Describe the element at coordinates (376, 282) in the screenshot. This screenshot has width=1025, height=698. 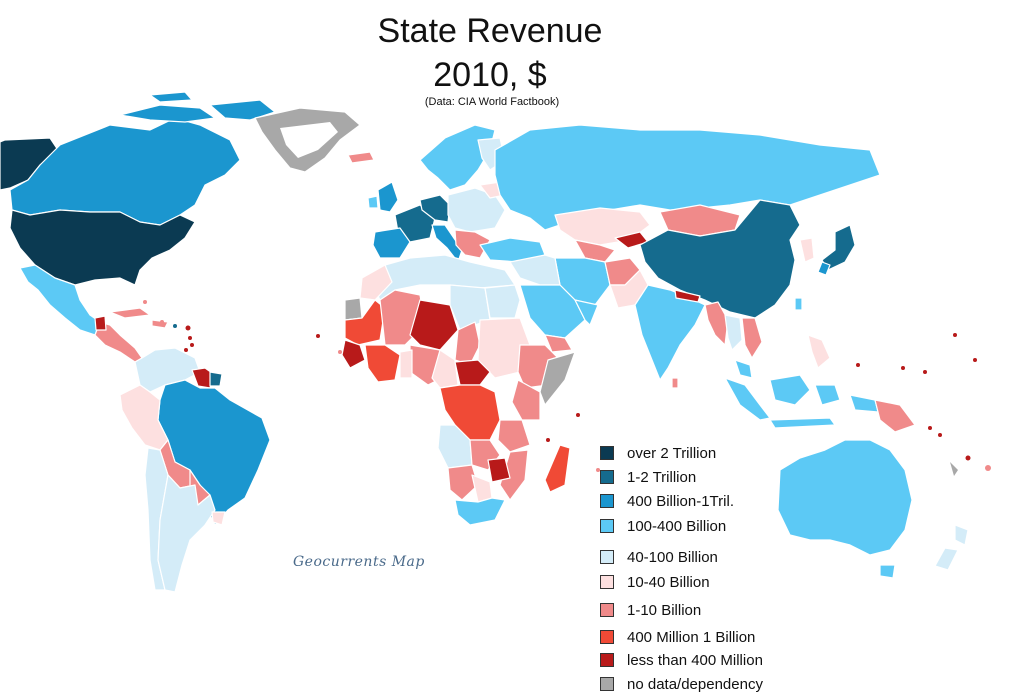
I see `region-morocco` at that location.